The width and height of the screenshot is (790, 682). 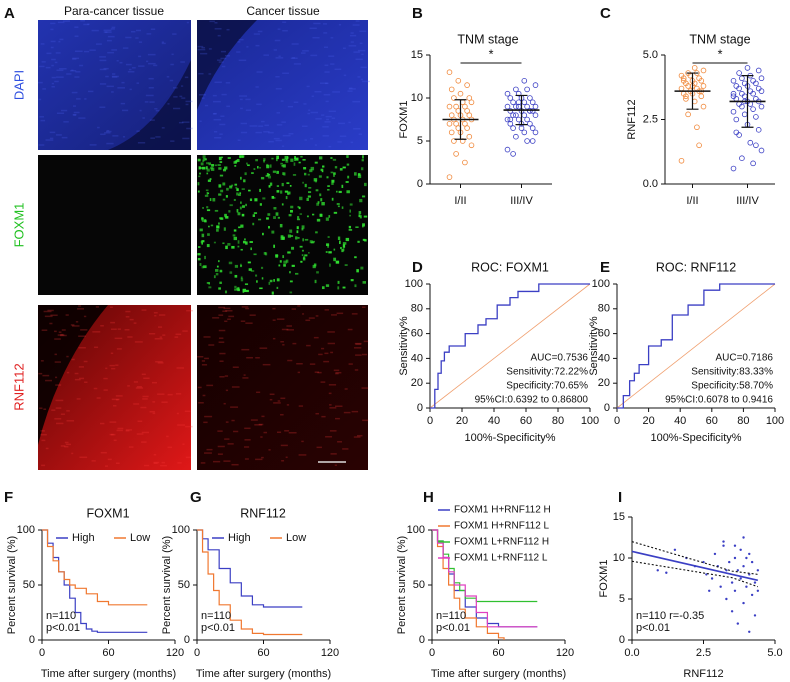 What do you see at coordinates (42, 653) in the screenshot?
I see `x-tick-label: 0` at bounding box center [42, 653].